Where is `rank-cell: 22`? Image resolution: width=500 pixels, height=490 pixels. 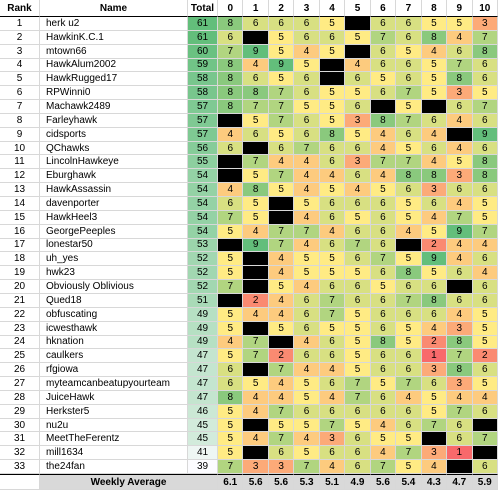
rank-cell: 22 is located at coordinates (20, 314).